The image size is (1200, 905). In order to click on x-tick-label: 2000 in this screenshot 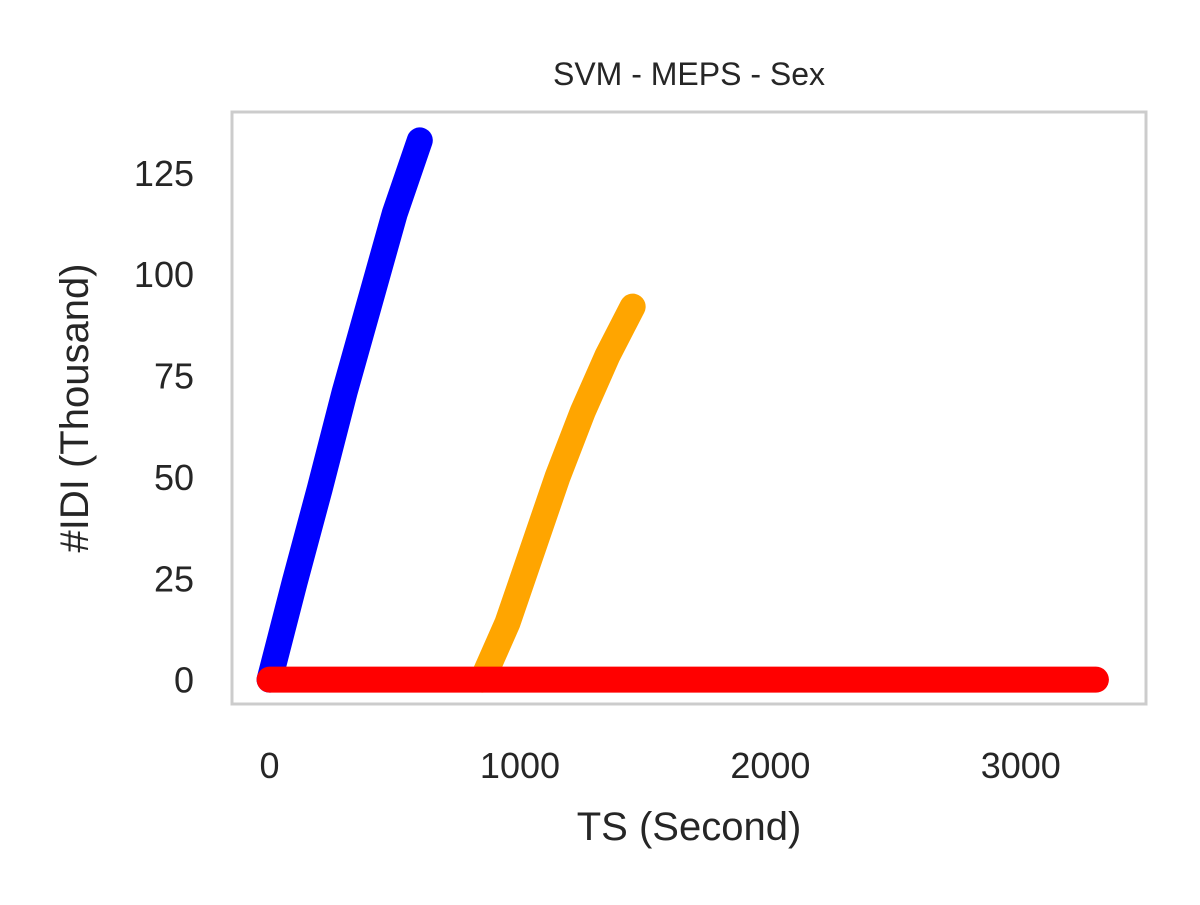, I will do `click(770, 765)`.